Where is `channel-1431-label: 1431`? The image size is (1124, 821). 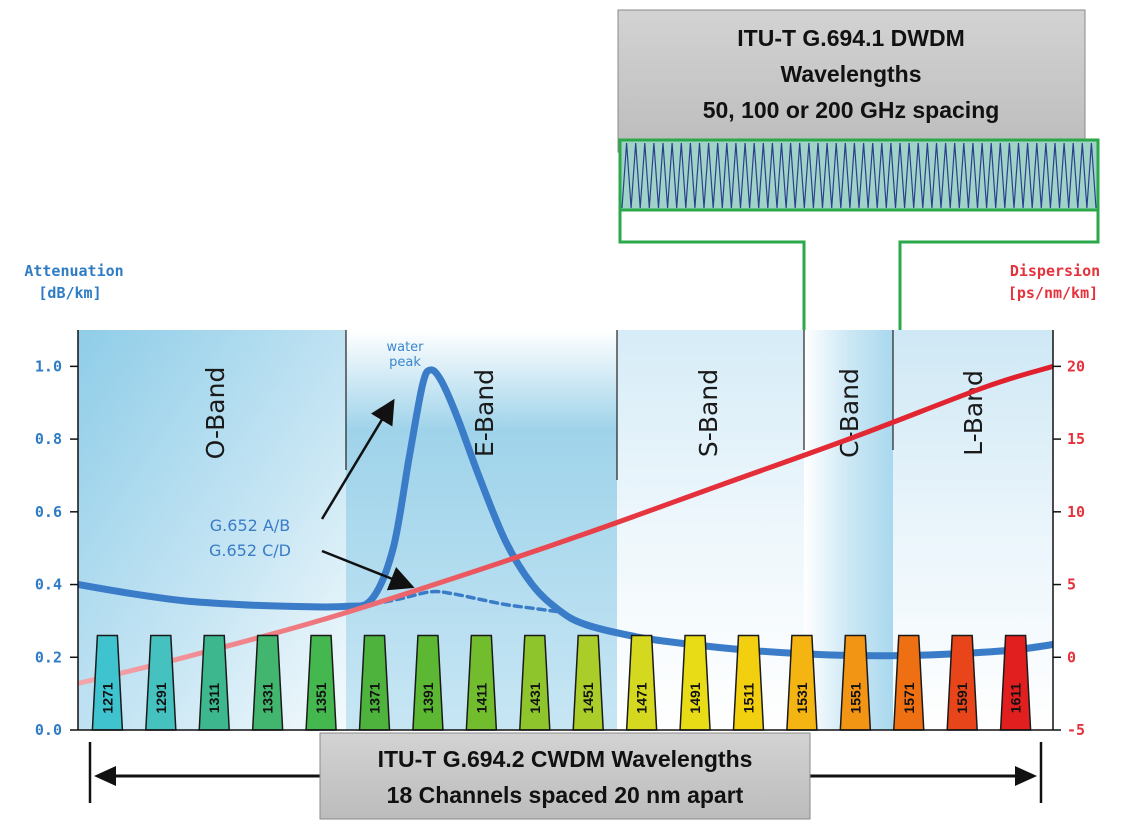 channel-1431-label: 1431 is located at coordinates (535, 697).